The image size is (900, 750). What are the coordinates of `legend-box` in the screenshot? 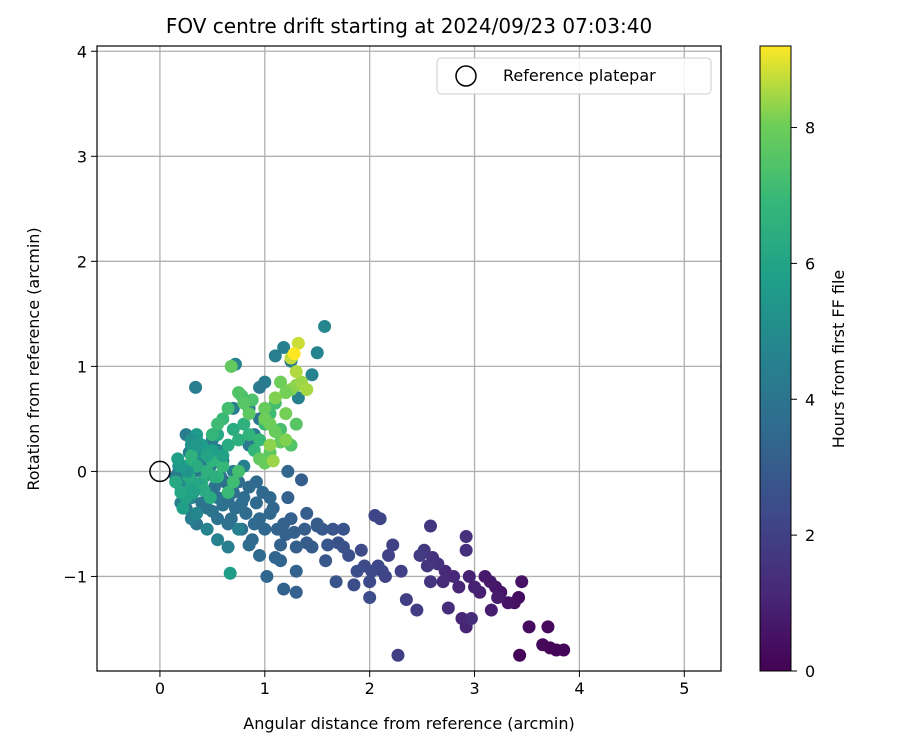 It's located at (574, 76).